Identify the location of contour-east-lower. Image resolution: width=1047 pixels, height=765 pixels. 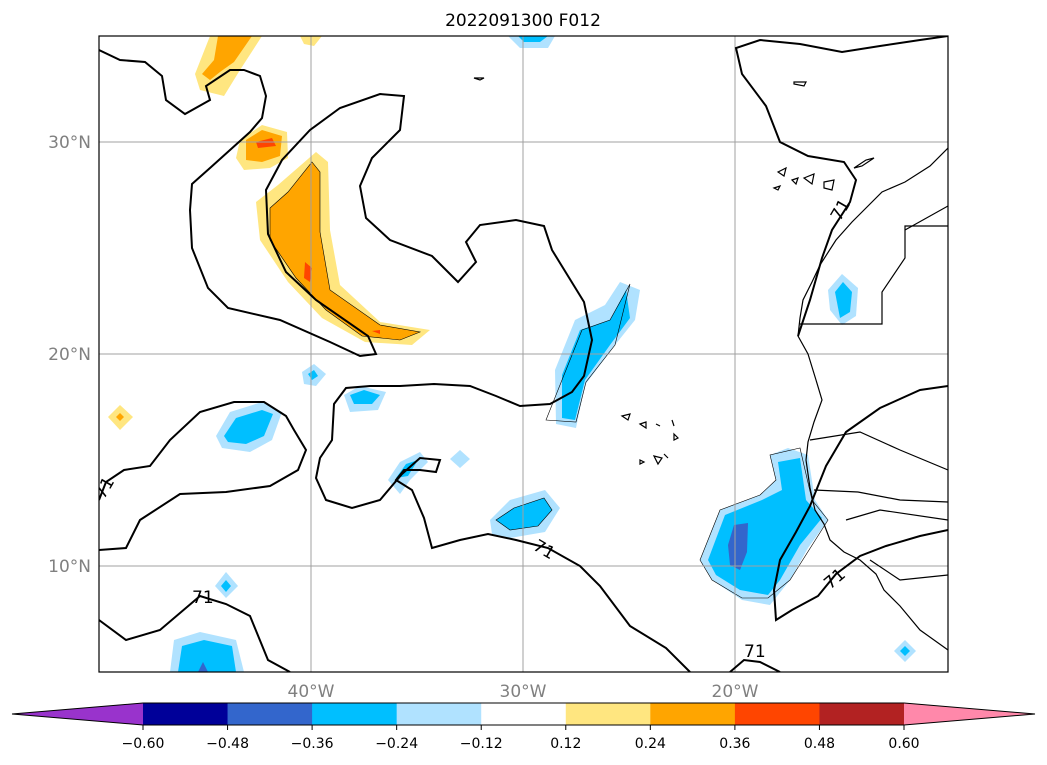
(860, 503).